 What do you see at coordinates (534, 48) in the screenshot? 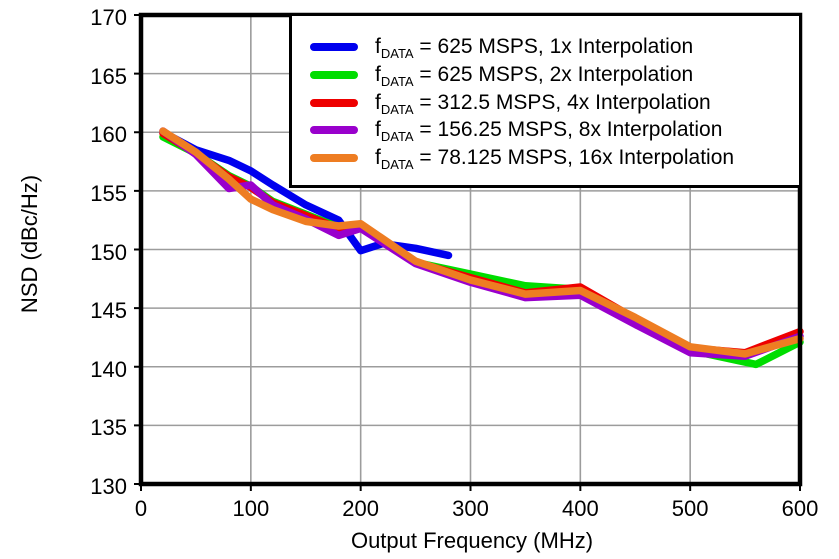
I see `legend-label-1x: fDATA = 625 MSPS, 1x Interpolation` at bounding box center [534, 48].